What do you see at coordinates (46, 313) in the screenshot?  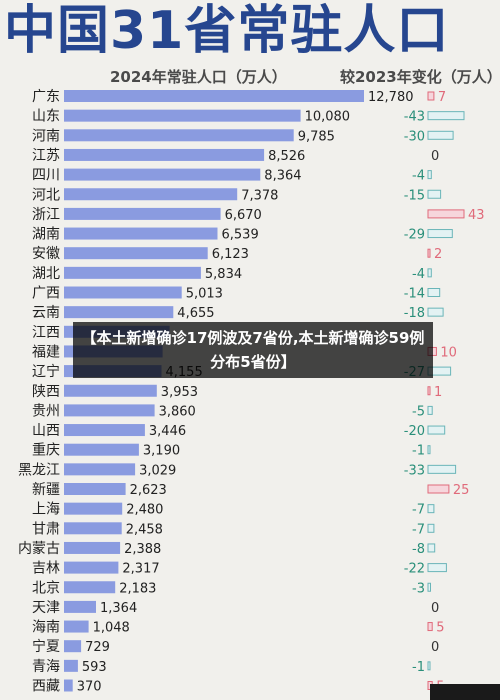 I see `province-label: 云南` at bounding box center [46, 313].